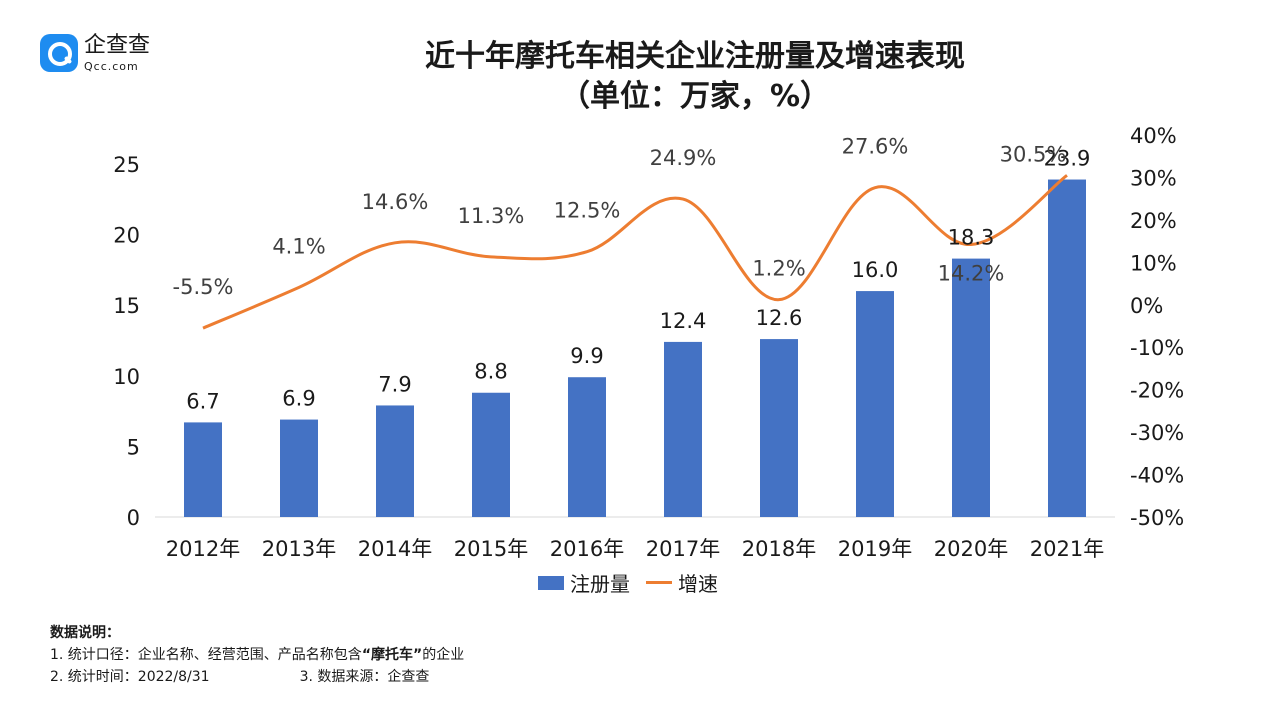 The height and width of the screenshot is (713, 1267). Describe the element at coordinates (117, 45) in the screenshot. I see `logo-cn: 企查查` at that location.